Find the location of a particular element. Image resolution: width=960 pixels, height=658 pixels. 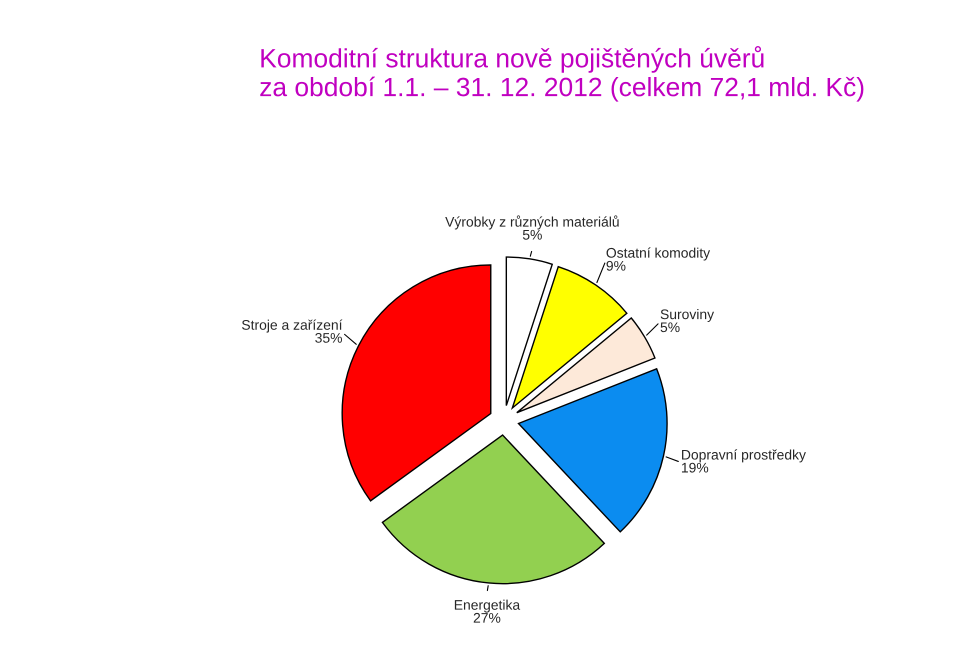

slice-label: Suroviny is located at coordinates (687, 315).